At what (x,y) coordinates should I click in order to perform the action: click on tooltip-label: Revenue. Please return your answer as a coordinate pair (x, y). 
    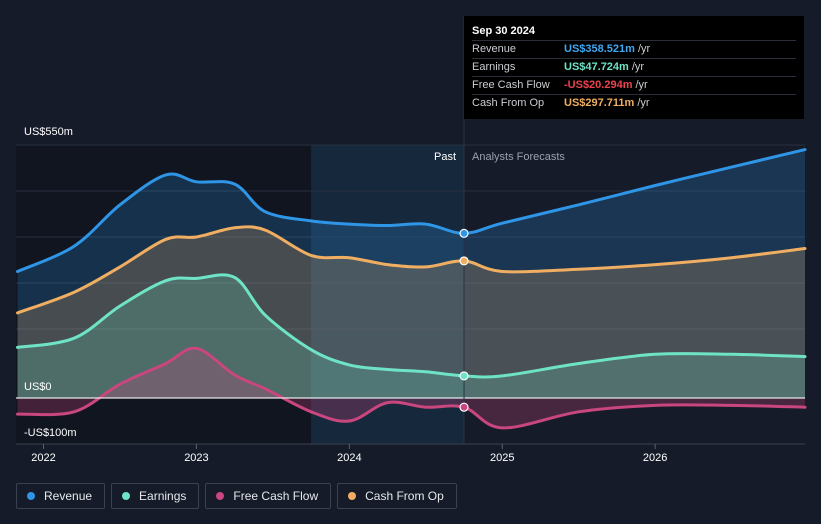
    Looking at the image, I should click on (494, 49).